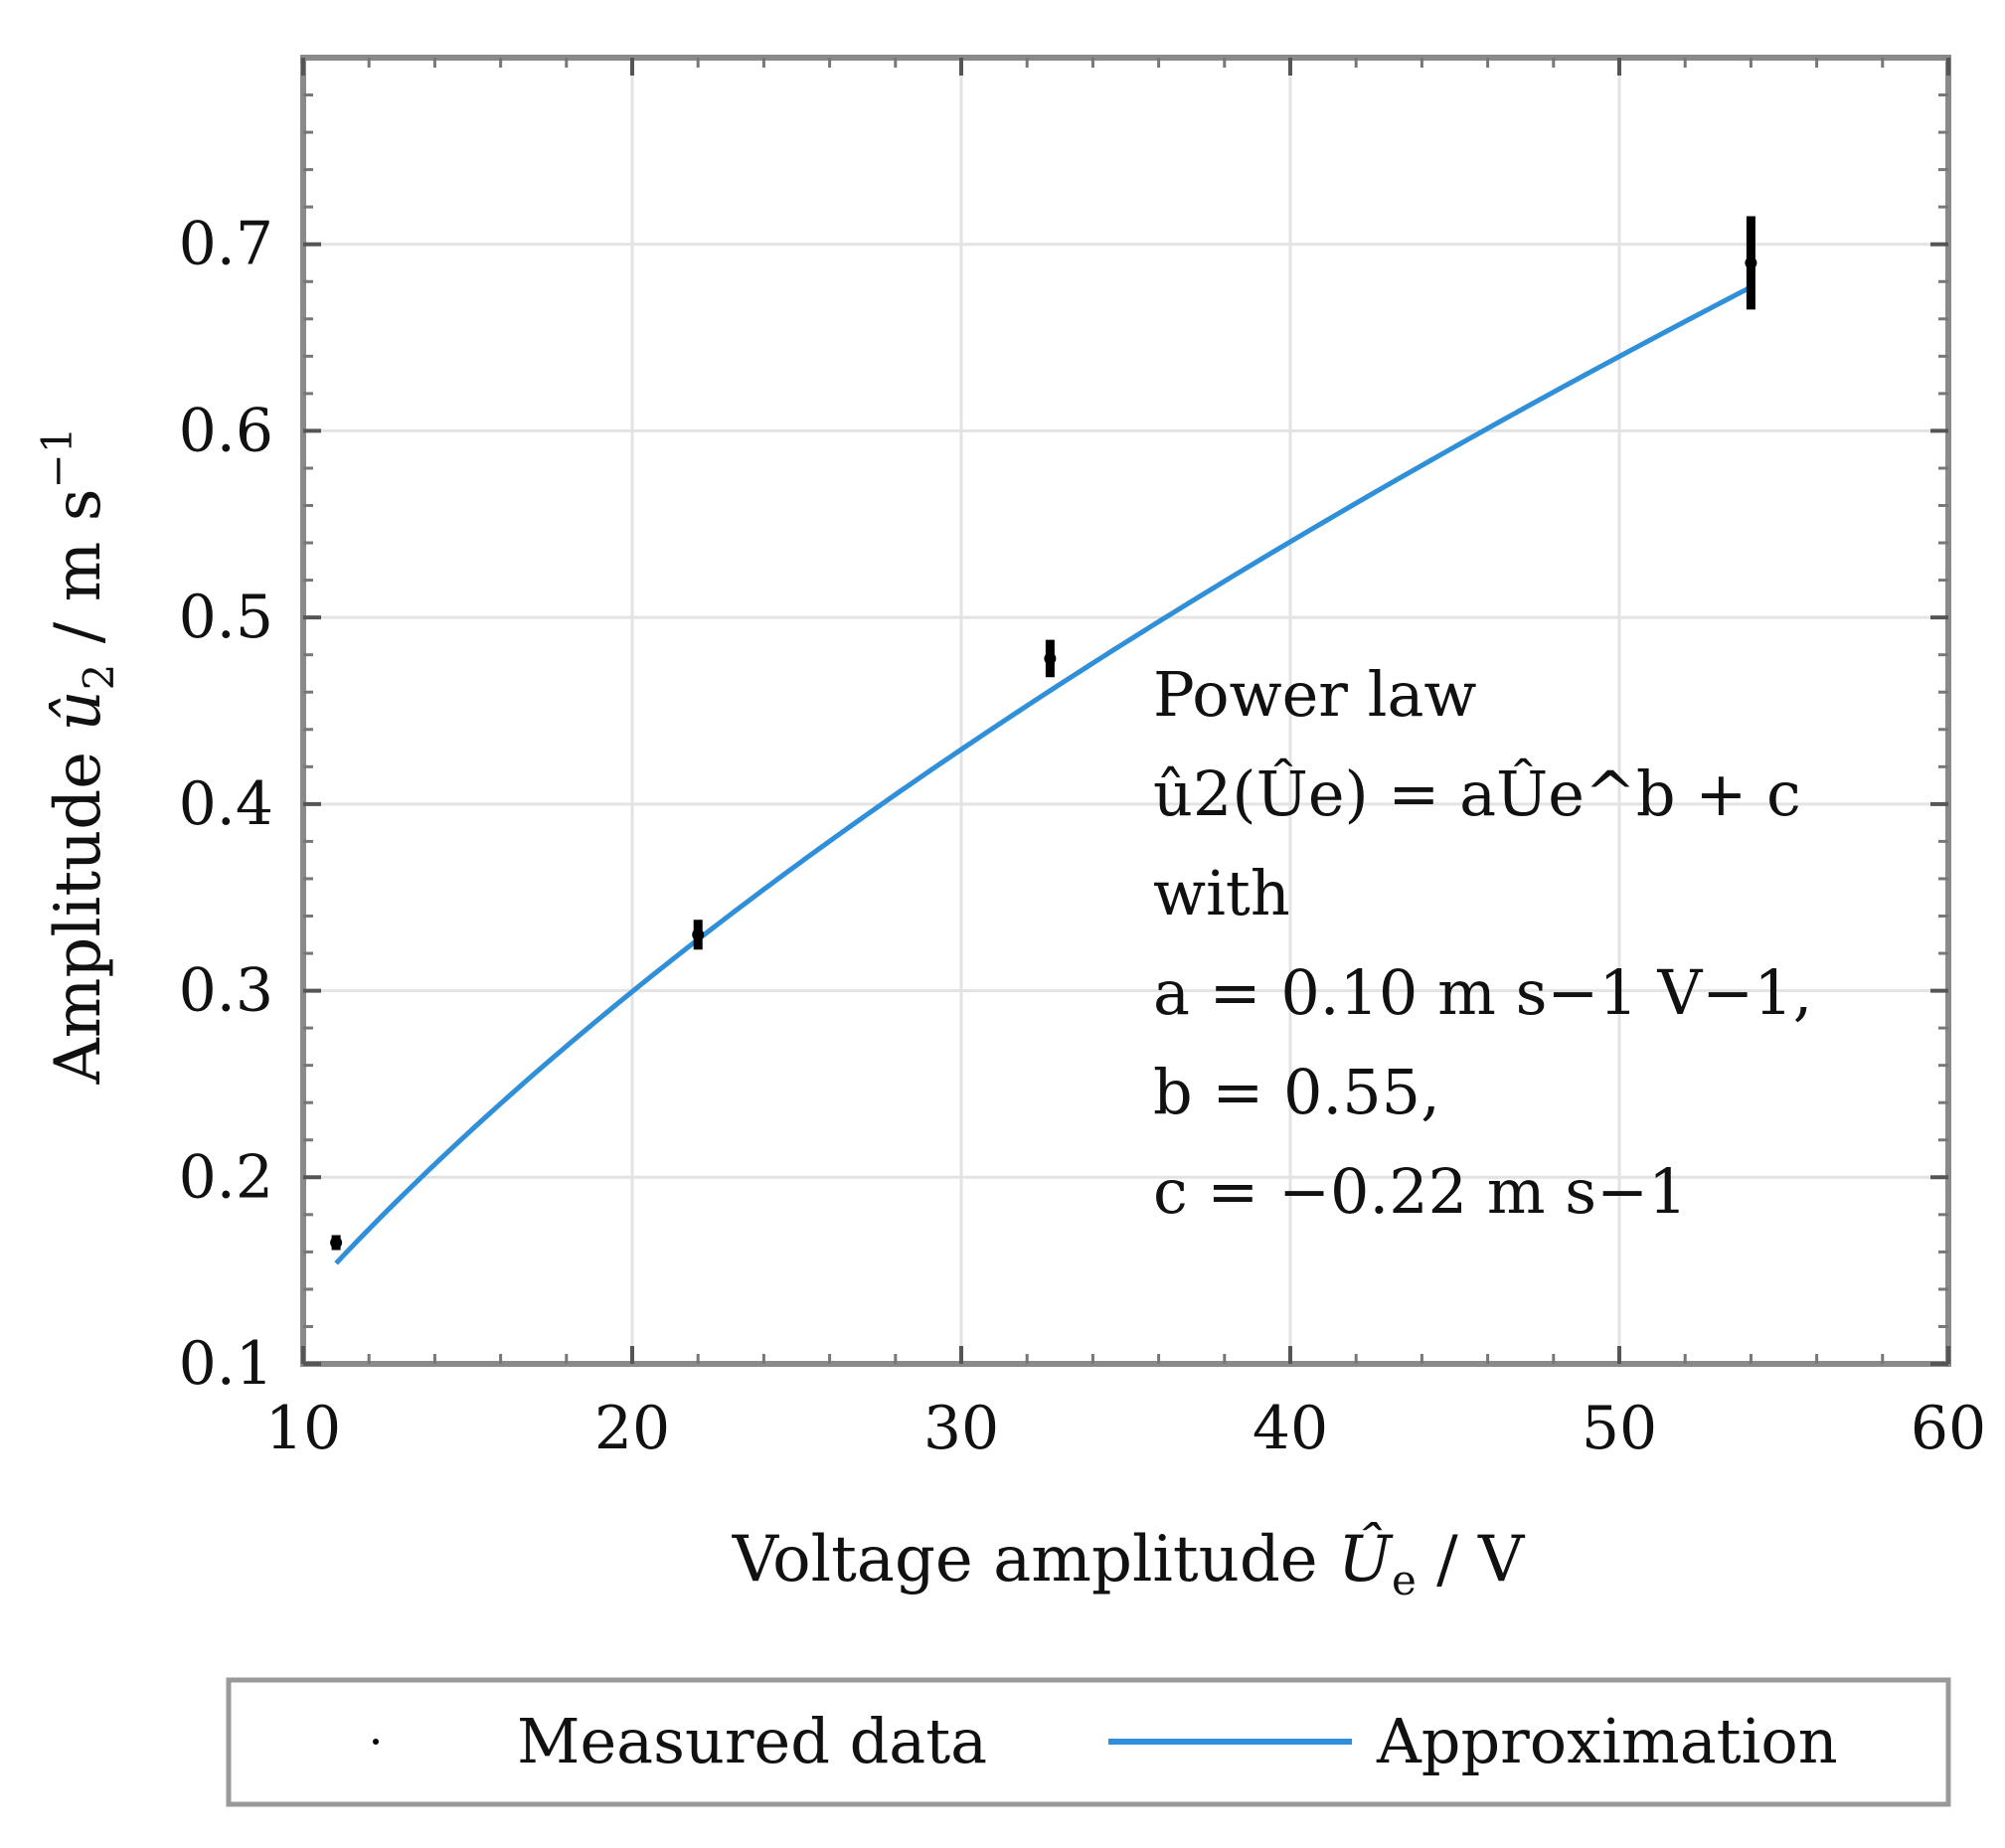 This screenshot has width=2005, height=1848. Describe the element at coordinates (1290, 1428) in the screenshot. I see `x-tick-label-3: 40` at that location.